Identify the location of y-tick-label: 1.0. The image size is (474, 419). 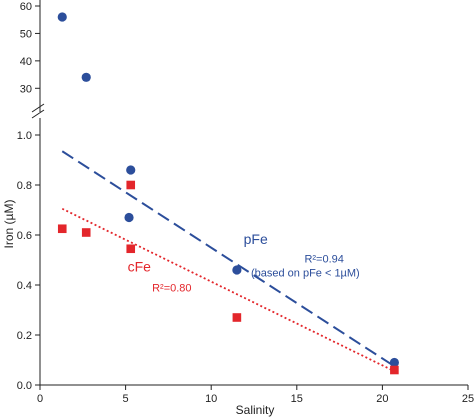
(24, 136).